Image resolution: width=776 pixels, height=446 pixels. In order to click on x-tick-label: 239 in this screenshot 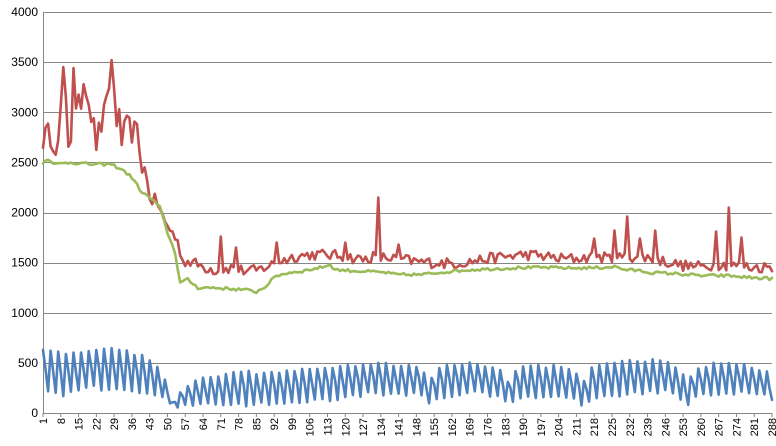, I will do `click(649, 427)`.